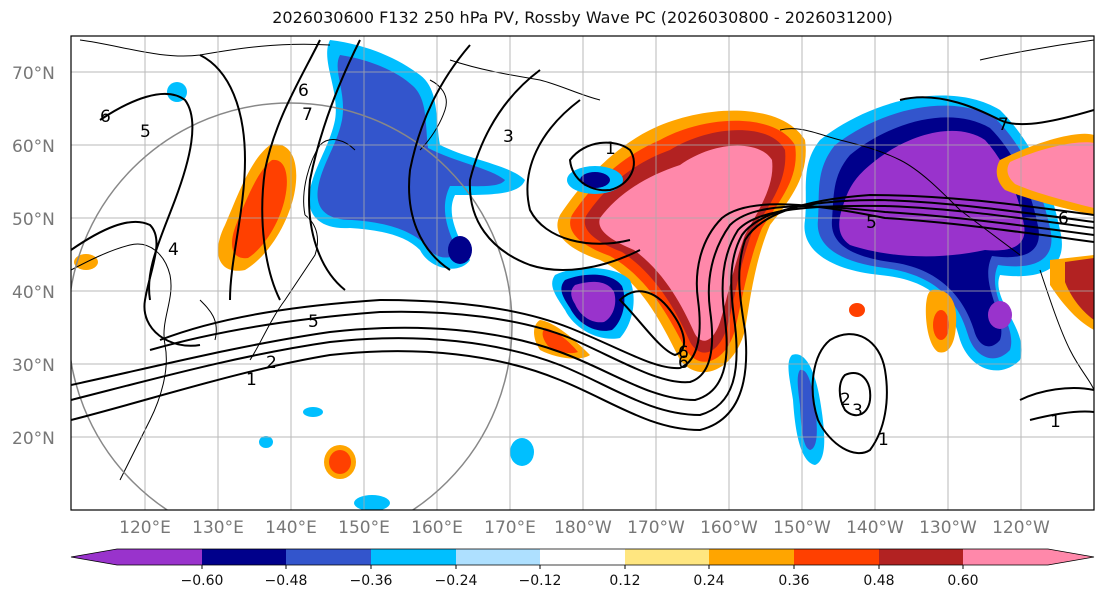  I want to click on colorbar, so click(582, 557).